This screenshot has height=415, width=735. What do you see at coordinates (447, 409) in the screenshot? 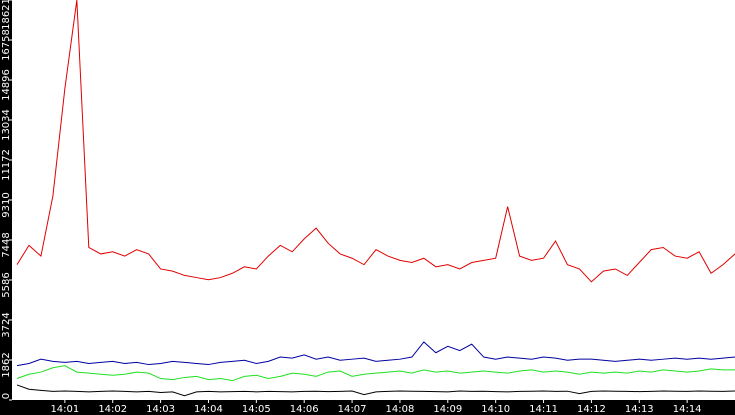
I see `x-tick-label: 14:09` at bounding box center [447, 409].